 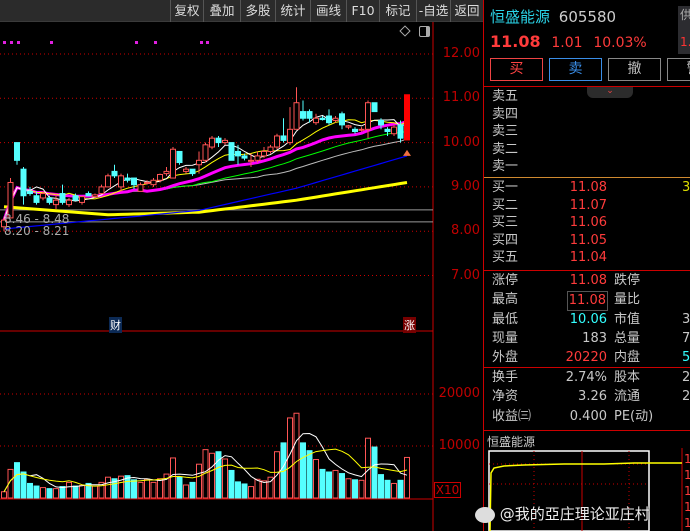 I want to click on stat-row: 现量 183 总量 7, so click(x=591, y=339).